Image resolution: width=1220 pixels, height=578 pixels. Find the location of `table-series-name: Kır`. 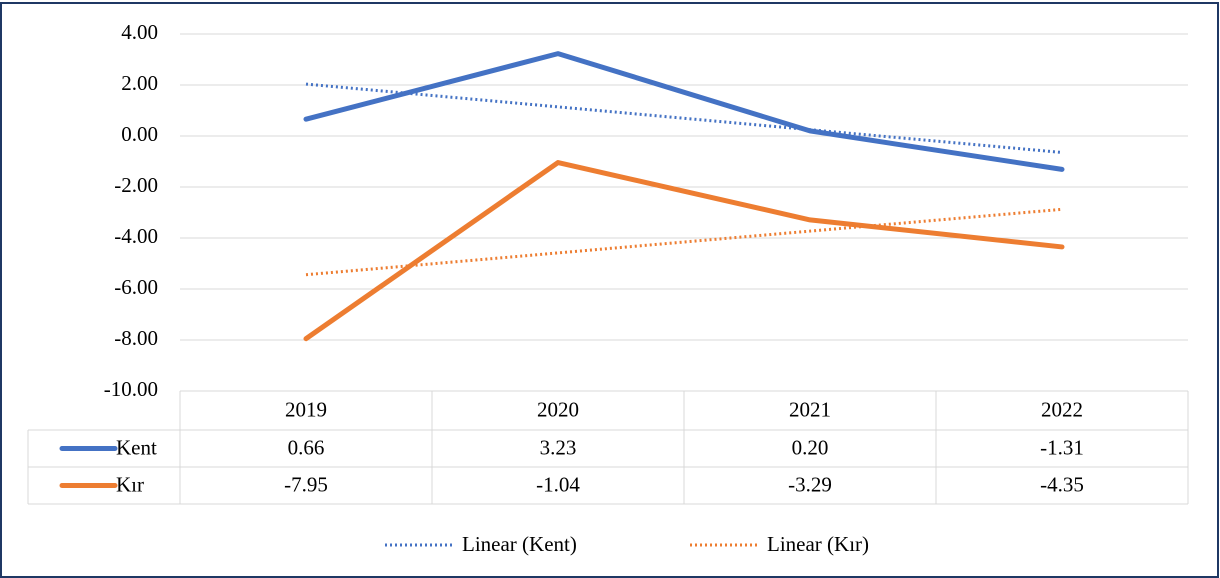

table-series-name: Kır is located at coordinates (130, 484).